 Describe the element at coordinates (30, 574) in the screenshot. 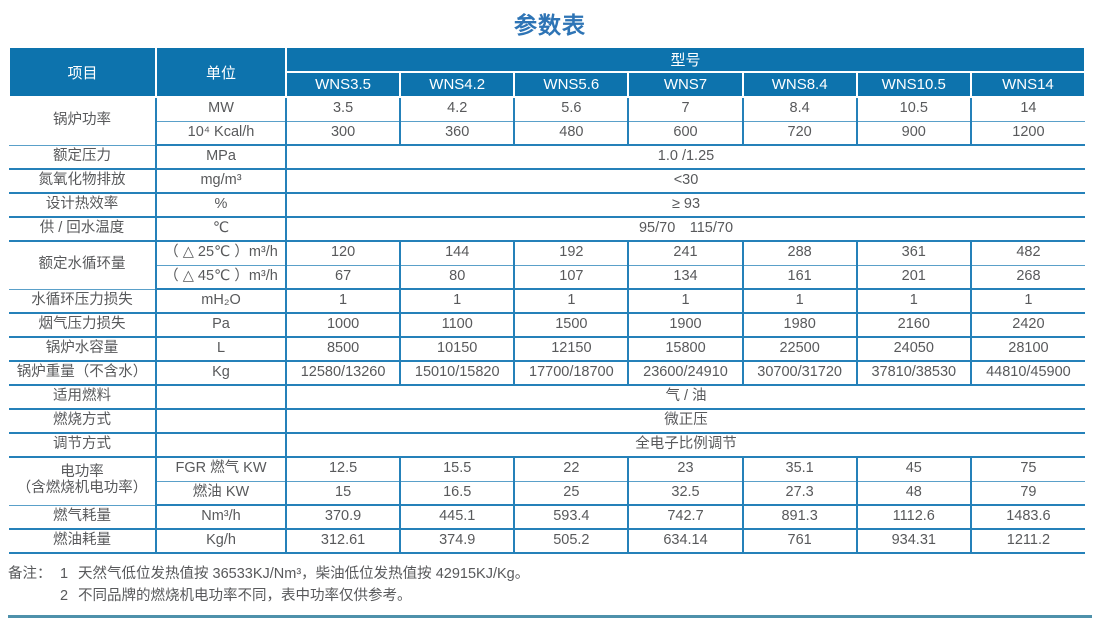

I see `notes-prefix: 备注：` at that location.